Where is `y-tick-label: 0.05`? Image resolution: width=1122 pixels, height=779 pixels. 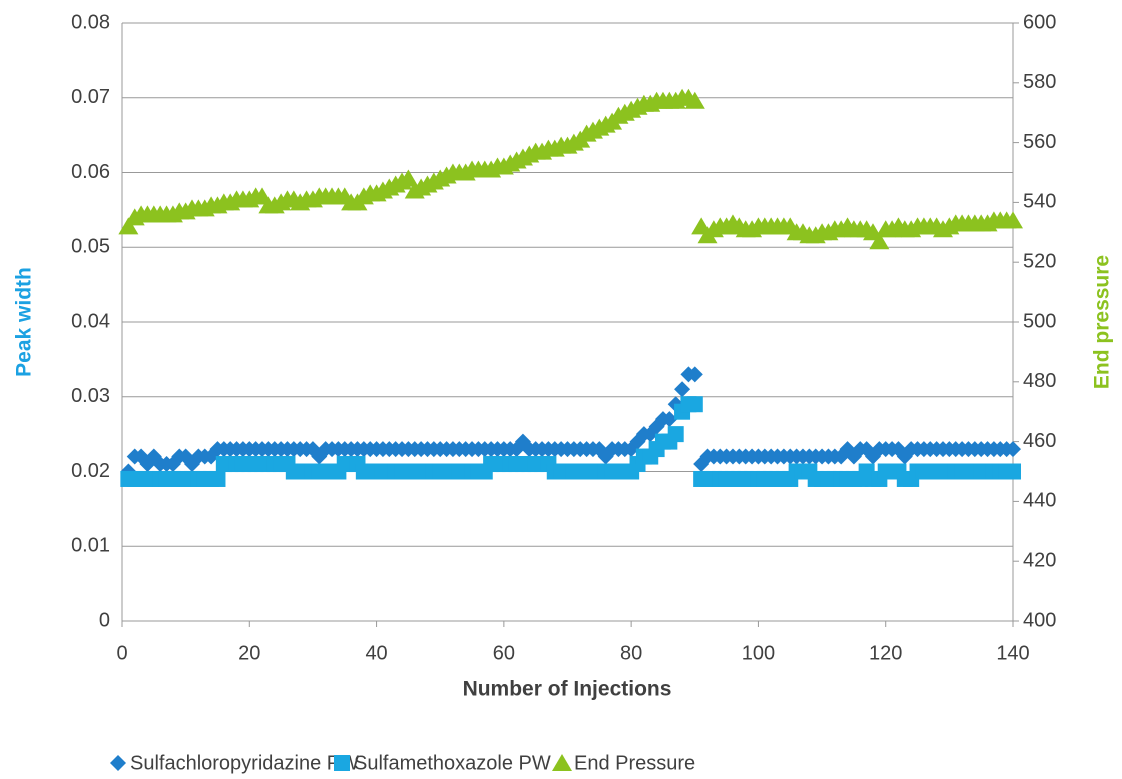
y-tick-label: 0.05 is located at coordinates (90, 247).